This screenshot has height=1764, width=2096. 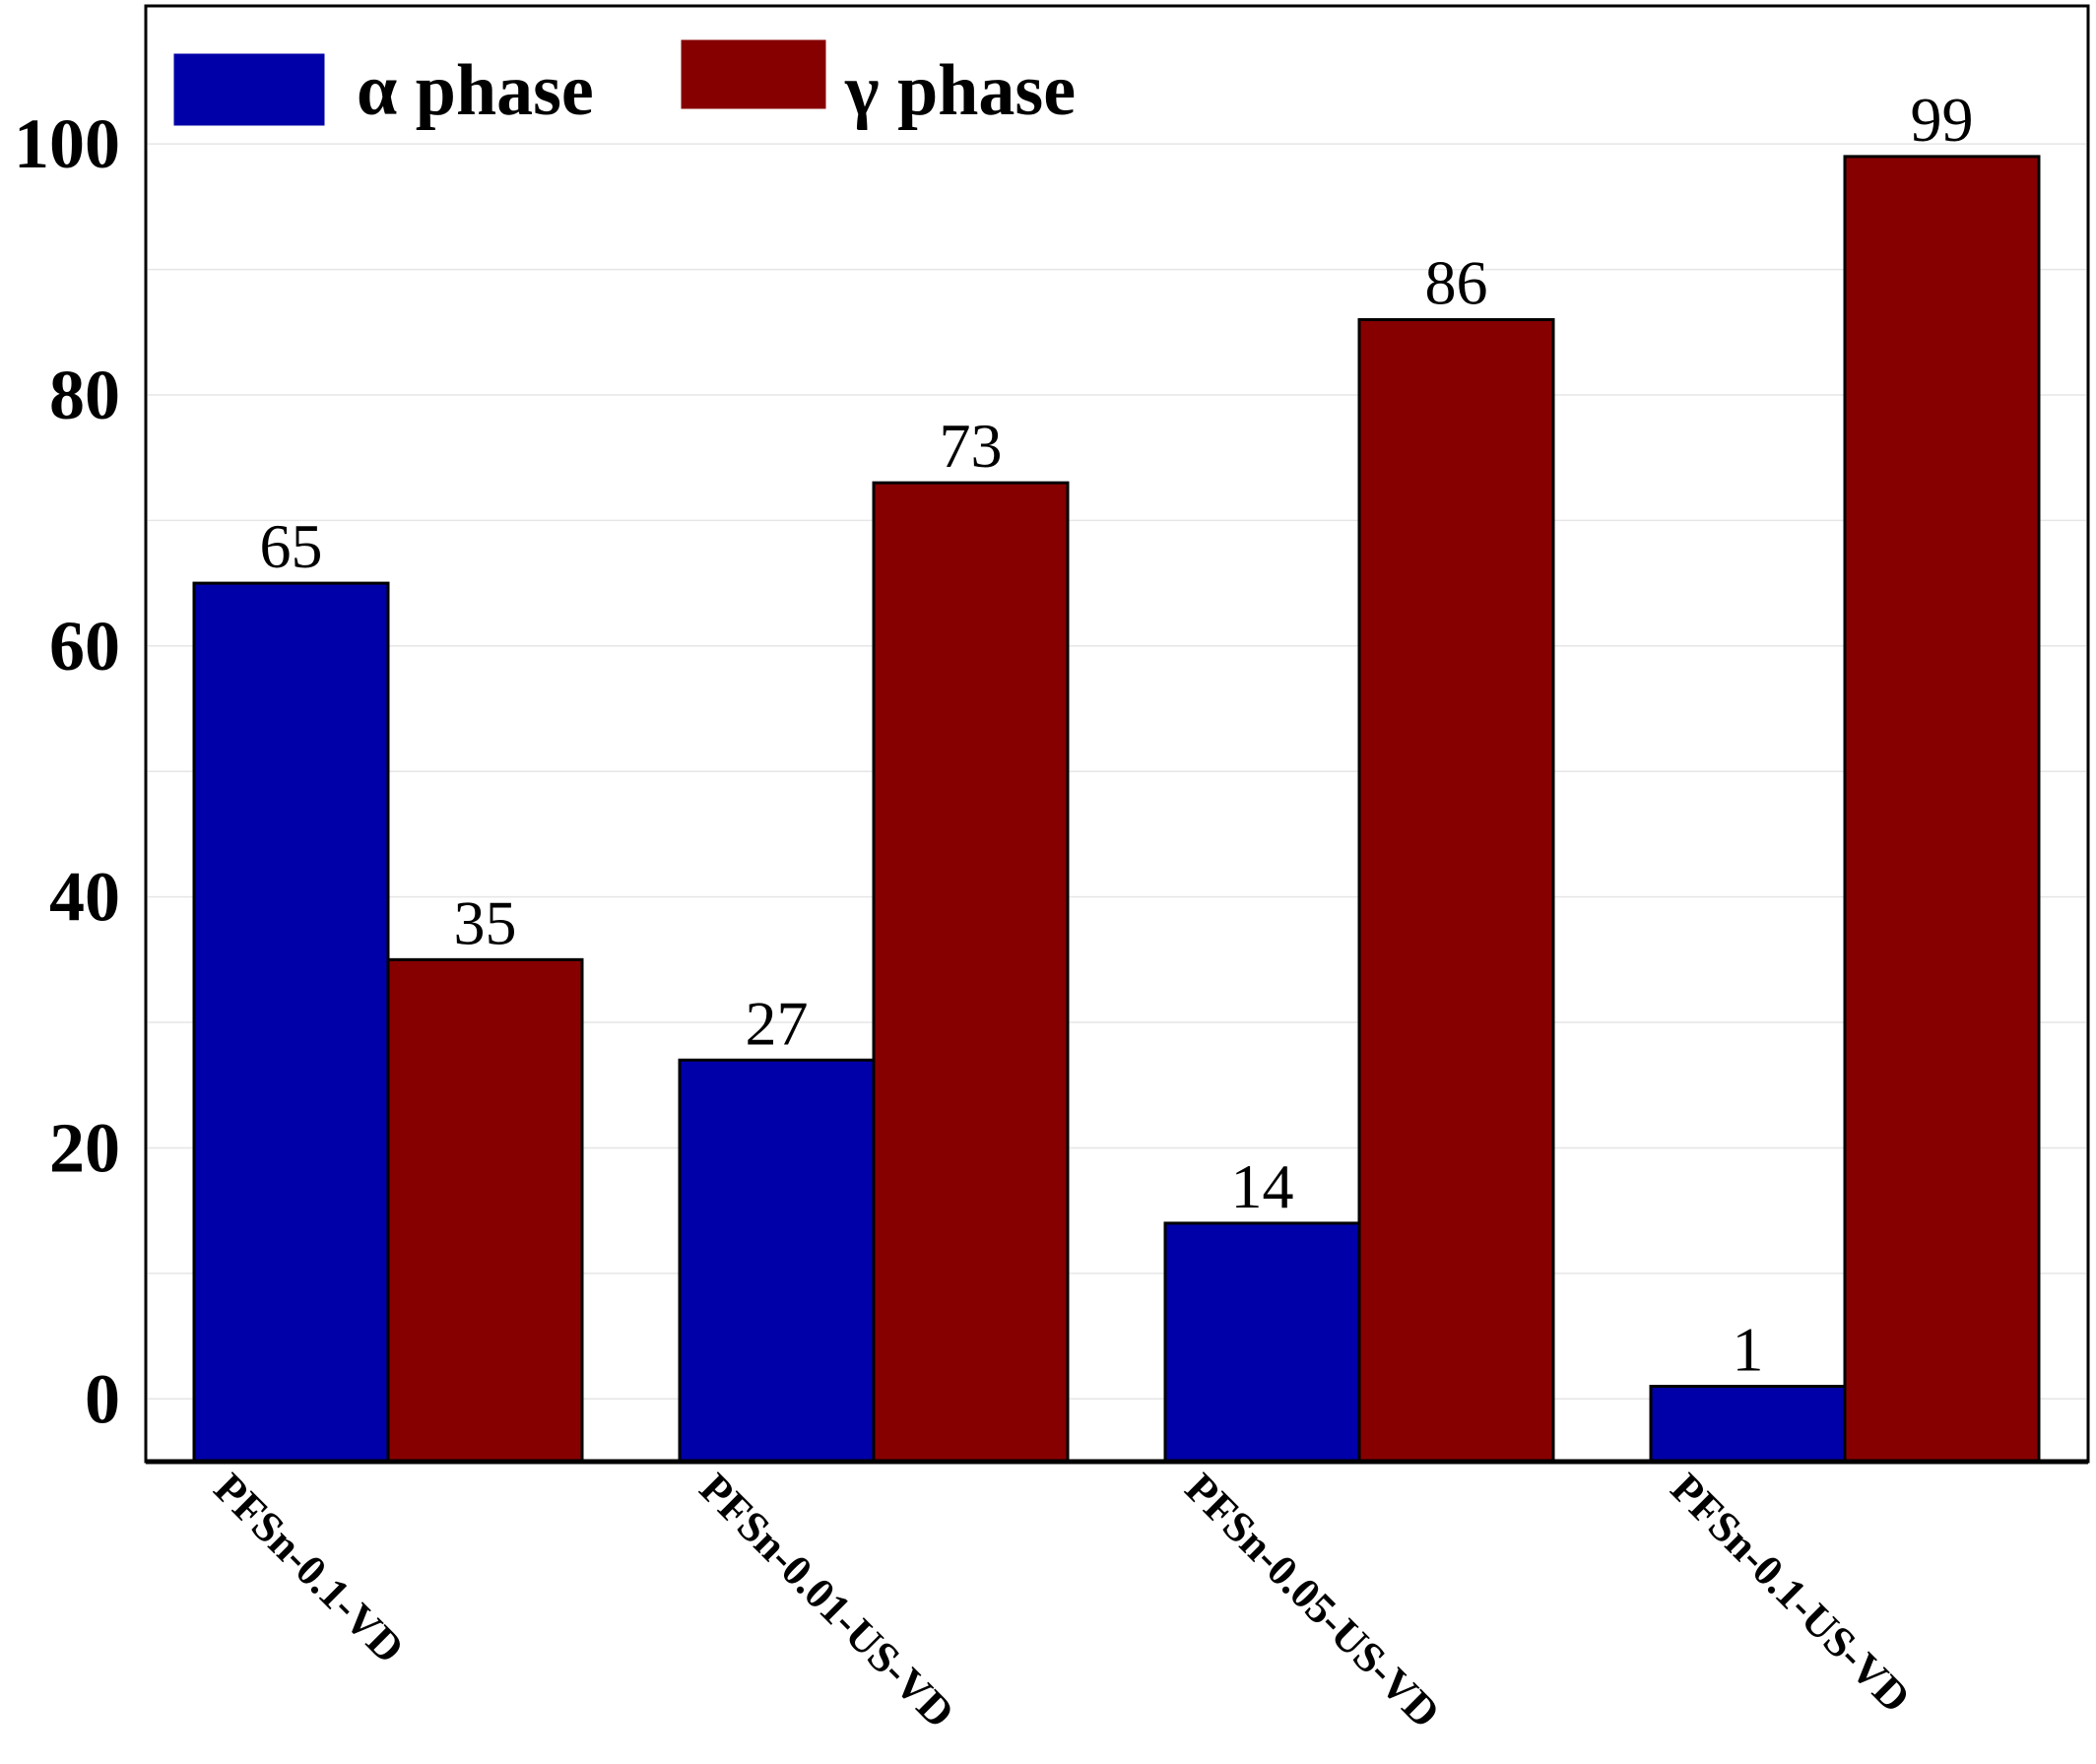 What do you see at coordinates (291, 546) in the screenshot?
I see `data-label-alpha-1: 65` at bounding box center [291, 546].